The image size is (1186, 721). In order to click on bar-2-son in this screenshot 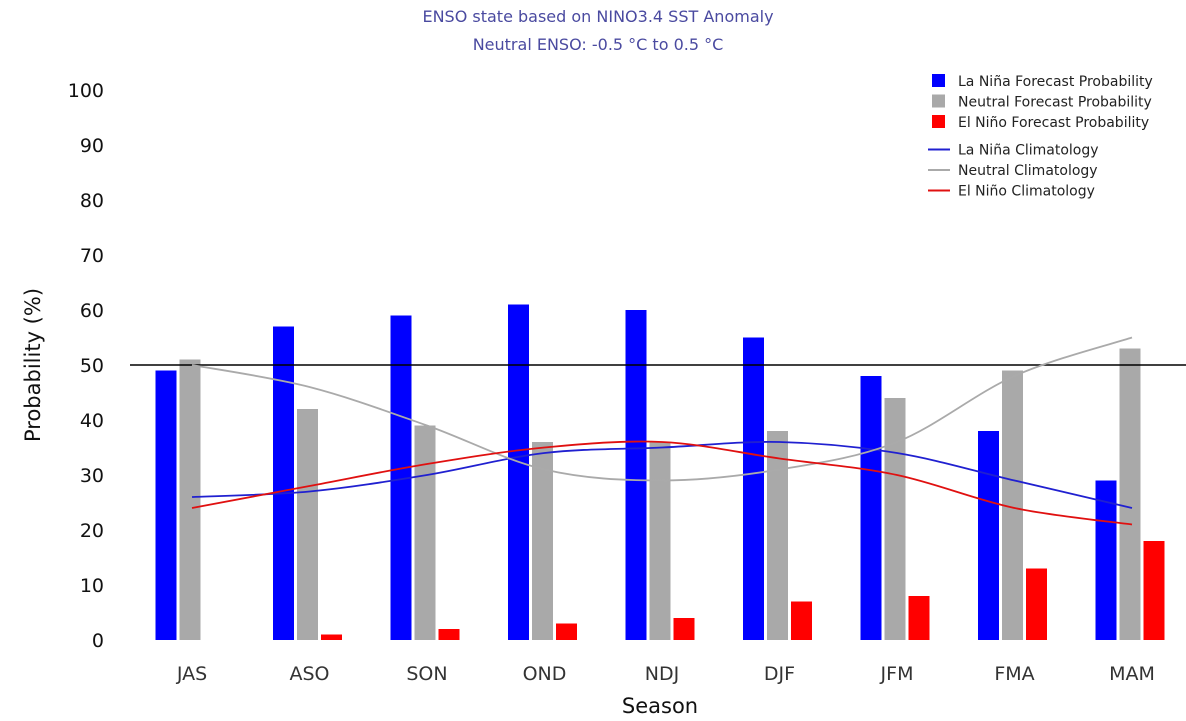, I will do `click(449, 634)`.